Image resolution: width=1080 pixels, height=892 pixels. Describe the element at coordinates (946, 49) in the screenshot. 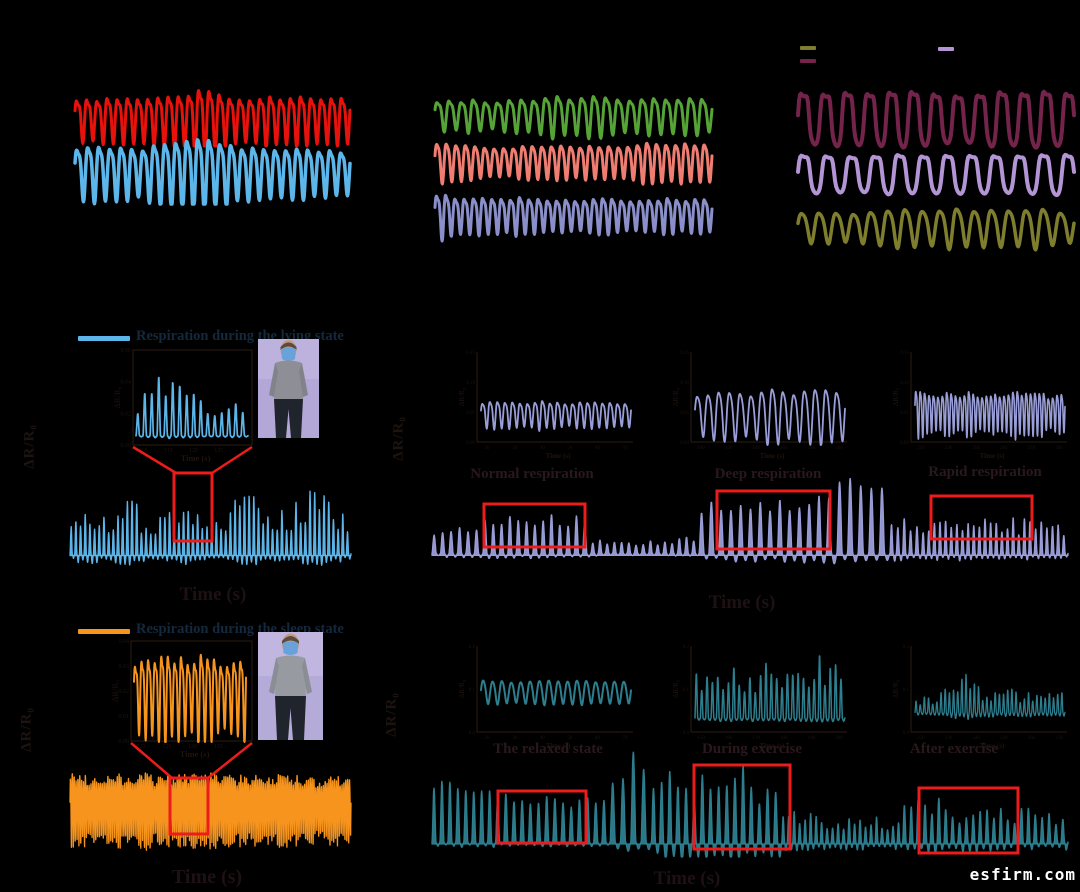

I see `legend-swatch-lavender` at that location.